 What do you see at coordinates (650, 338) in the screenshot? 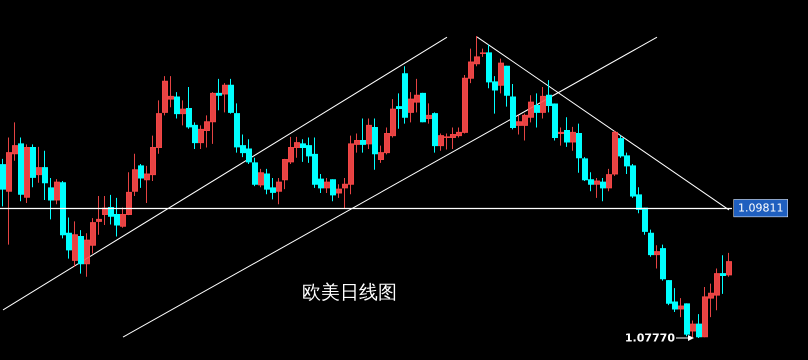
I see `annotation: 1.07770` at bounding box center [650, 338].